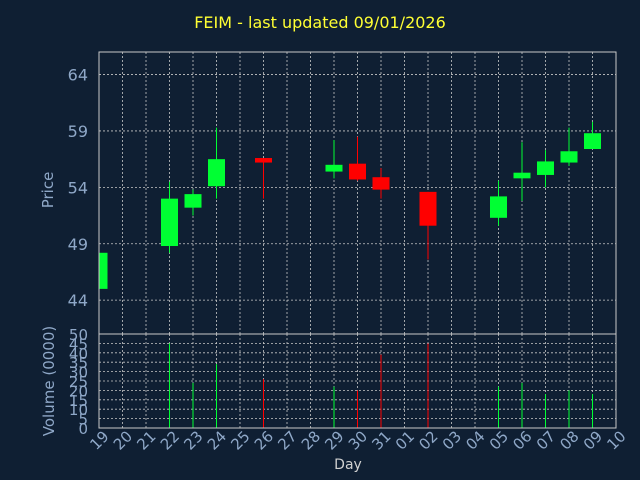  I want to click on volume-tick-35: 35, so click(78, 363).